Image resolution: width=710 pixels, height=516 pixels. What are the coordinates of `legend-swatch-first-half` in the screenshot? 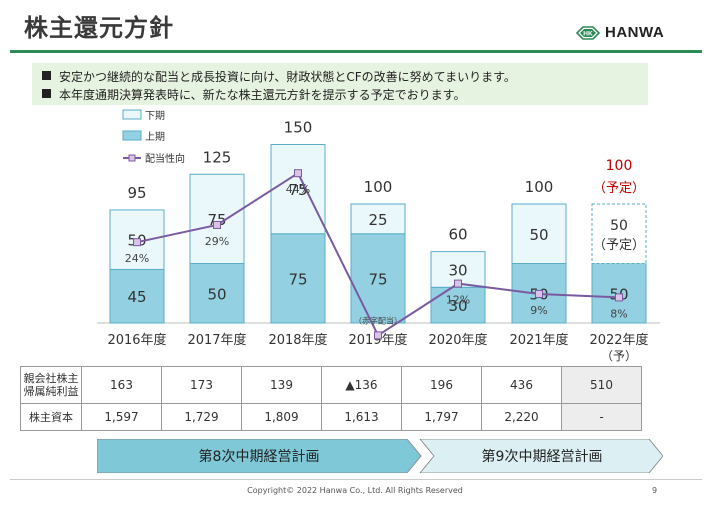 It's located at (132, 135).